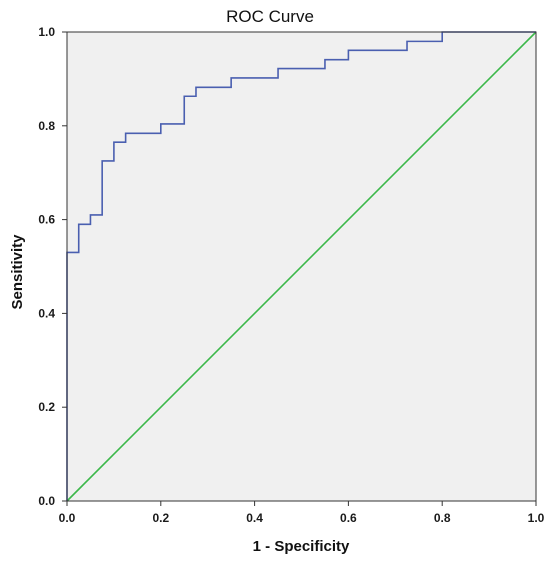  I want to click on chart-title: ROC Curve, so click(270, 16).